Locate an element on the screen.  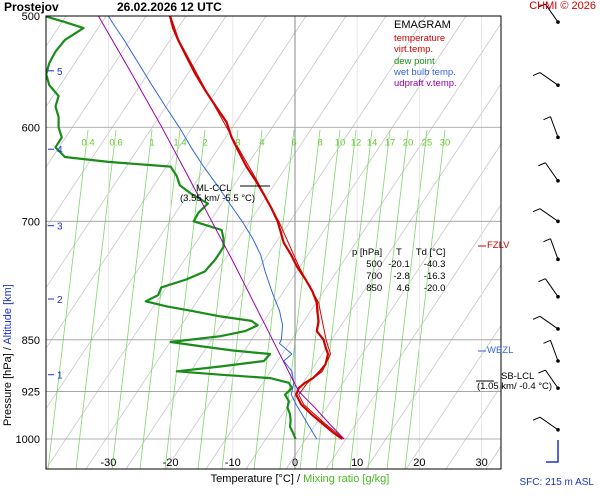
x-axis-label: Temperature [°C] / Mixing ratio [g/kg] is located at coordinates (300, 479).